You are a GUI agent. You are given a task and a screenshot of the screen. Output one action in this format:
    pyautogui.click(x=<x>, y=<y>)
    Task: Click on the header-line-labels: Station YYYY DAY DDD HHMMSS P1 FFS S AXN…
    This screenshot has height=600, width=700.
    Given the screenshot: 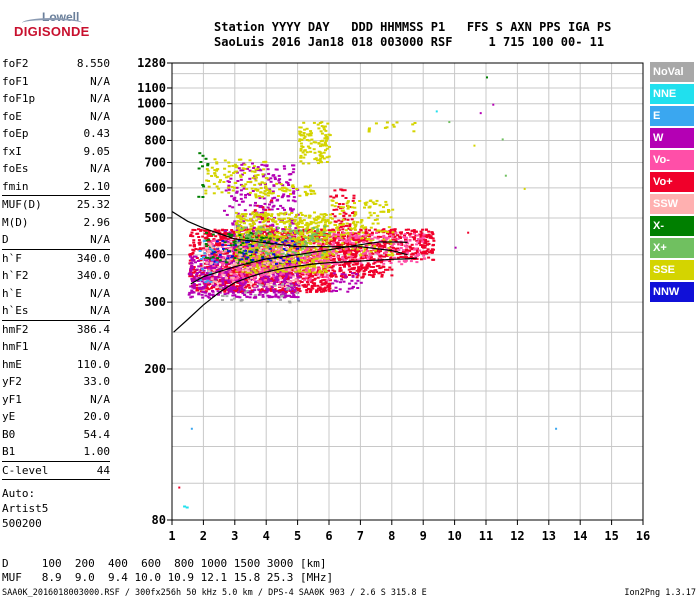 What is the action you would take?
    pyautogui.click(x=413, y=27)
    